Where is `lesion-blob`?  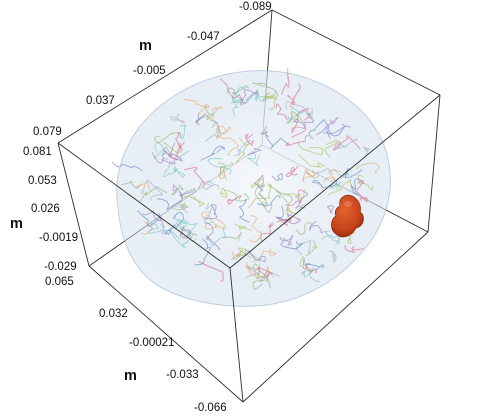 lesion-blob is located at coordinates (347, 216).